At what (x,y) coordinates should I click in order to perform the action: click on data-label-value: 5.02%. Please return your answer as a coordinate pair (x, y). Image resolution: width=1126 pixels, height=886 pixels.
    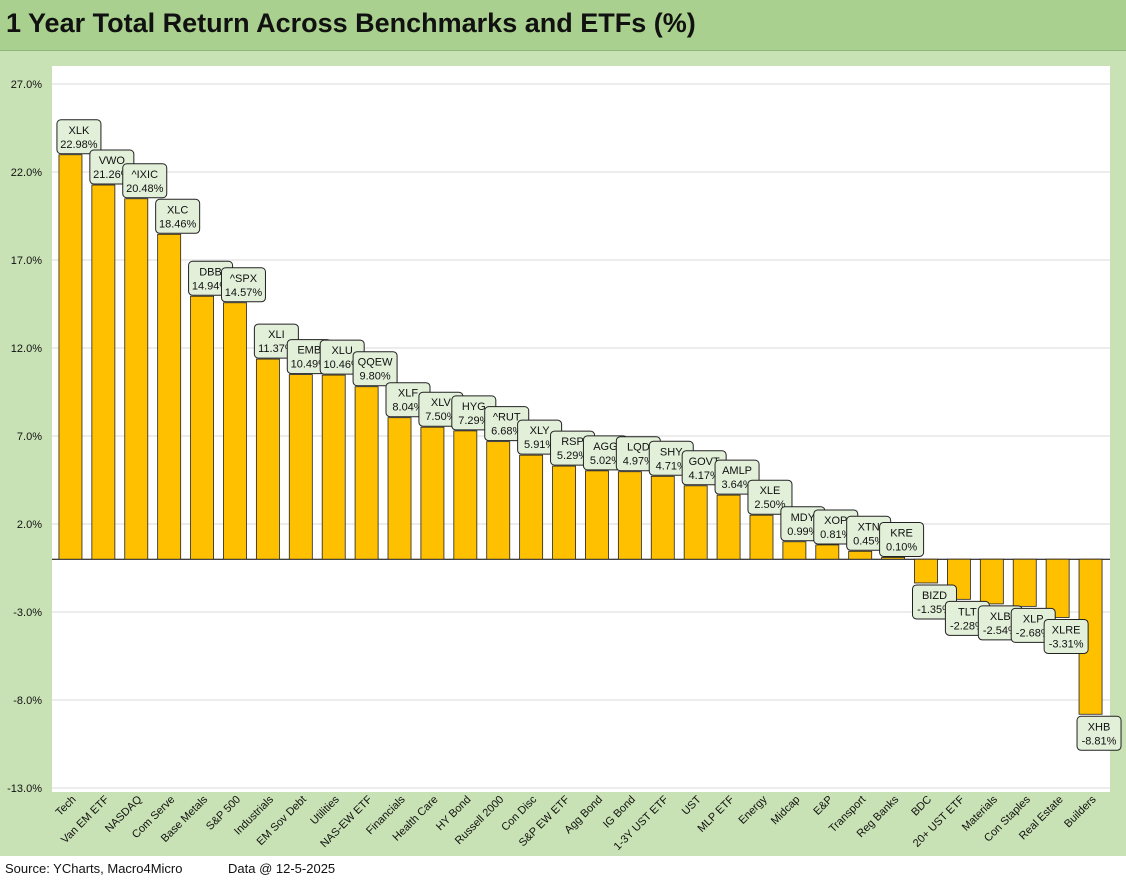
    Looking at the image, I should click on (605, 461).